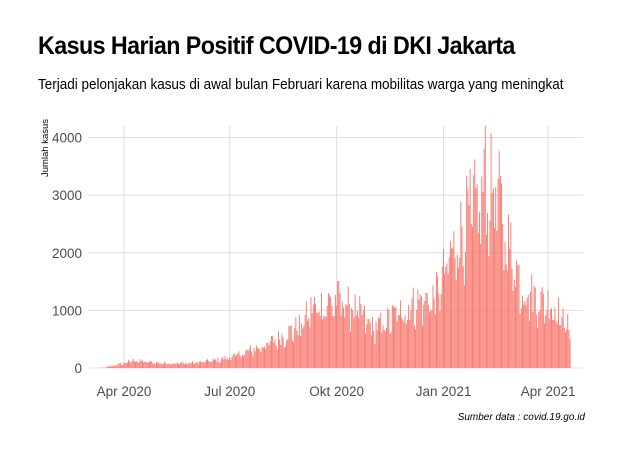 This screenshot has width=623, height=466. What do you see at coordinates (67, 253) in the screenshot?
I see `y-tick-label: 2000` at bounding box center [67, 253].